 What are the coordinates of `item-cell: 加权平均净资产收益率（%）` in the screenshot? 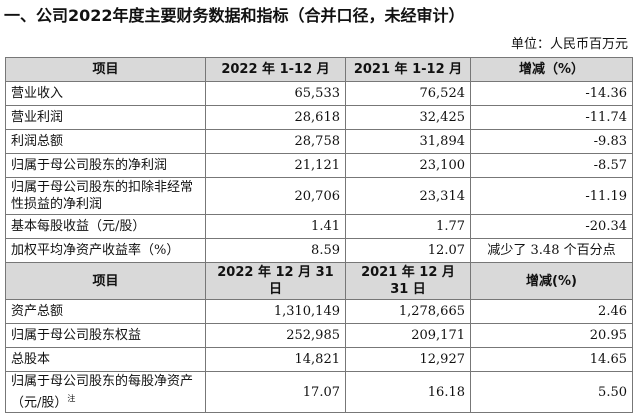 It's located at (105, 250).